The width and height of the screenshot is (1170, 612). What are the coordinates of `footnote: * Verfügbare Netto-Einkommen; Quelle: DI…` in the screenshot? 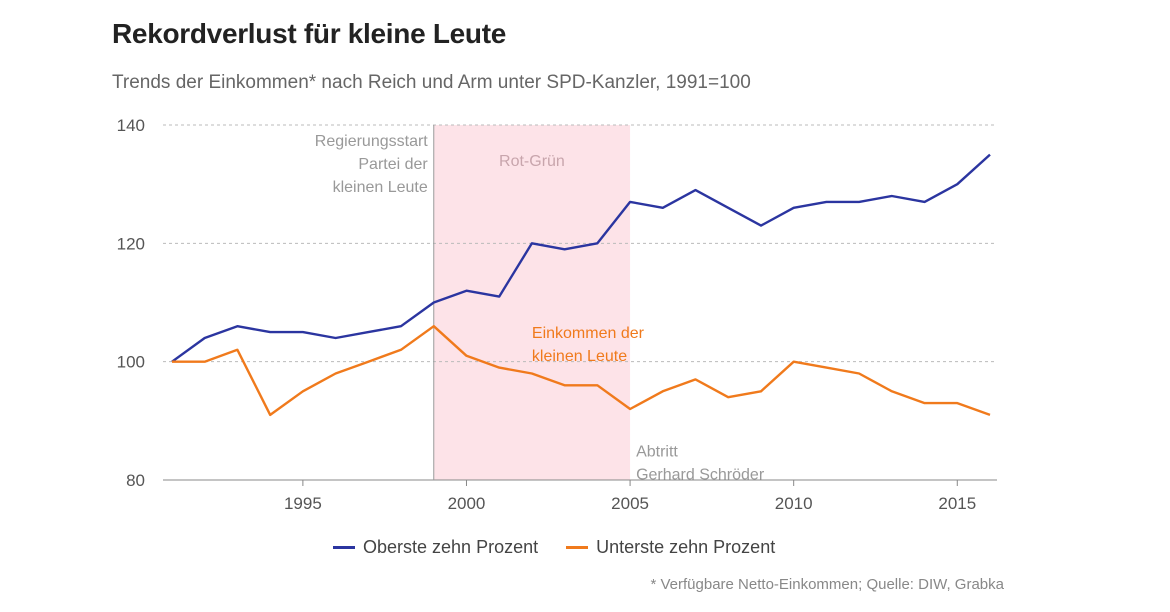 It's located at (827, 584).